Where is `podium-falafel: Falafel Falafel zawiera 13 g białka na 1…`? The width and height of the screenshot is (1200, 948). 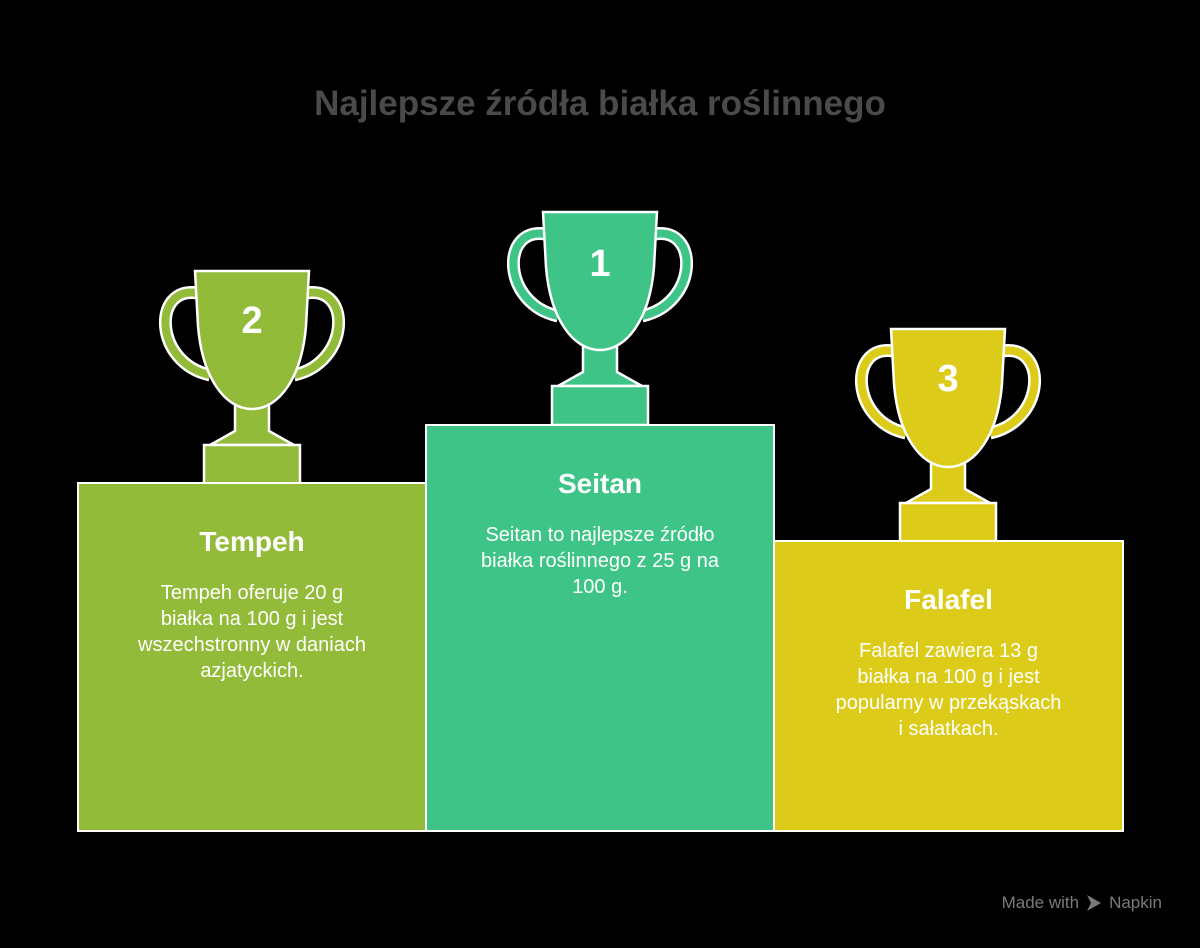 podium-falafel: Falafel Falafel zawiera 13 g białka na 1… is located at coordinates (948, 686).